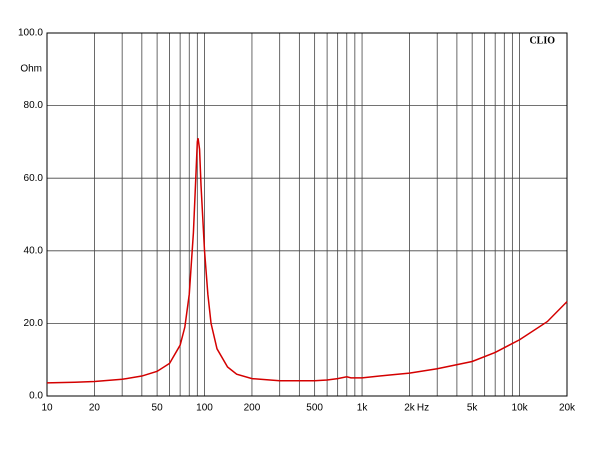 The image size is (615, 466). What do you see at coordinates (542, 40) in the screenshot?
I see `brand: CLIO` at bounding box center [542, 40].